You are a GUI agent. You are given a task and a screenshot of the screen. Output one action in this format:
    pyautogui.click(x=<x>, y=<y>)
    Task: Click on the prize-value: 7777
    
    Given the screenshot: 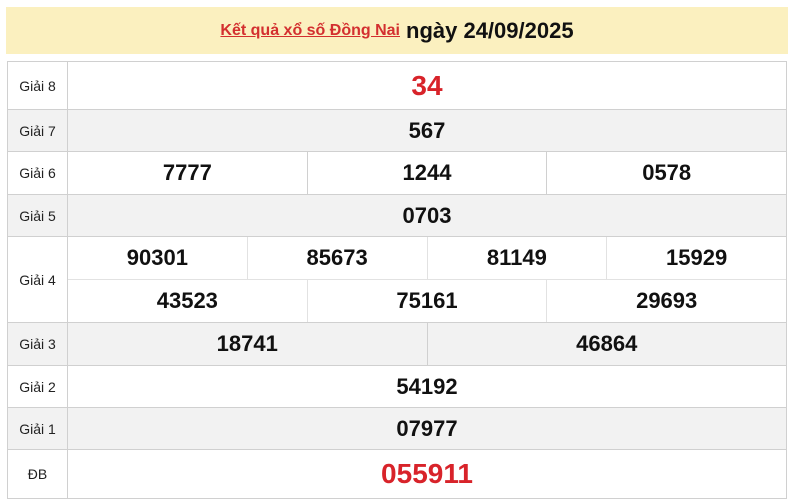 What is the action you would take?
    pyautogui.click(x=187, y=172)
    